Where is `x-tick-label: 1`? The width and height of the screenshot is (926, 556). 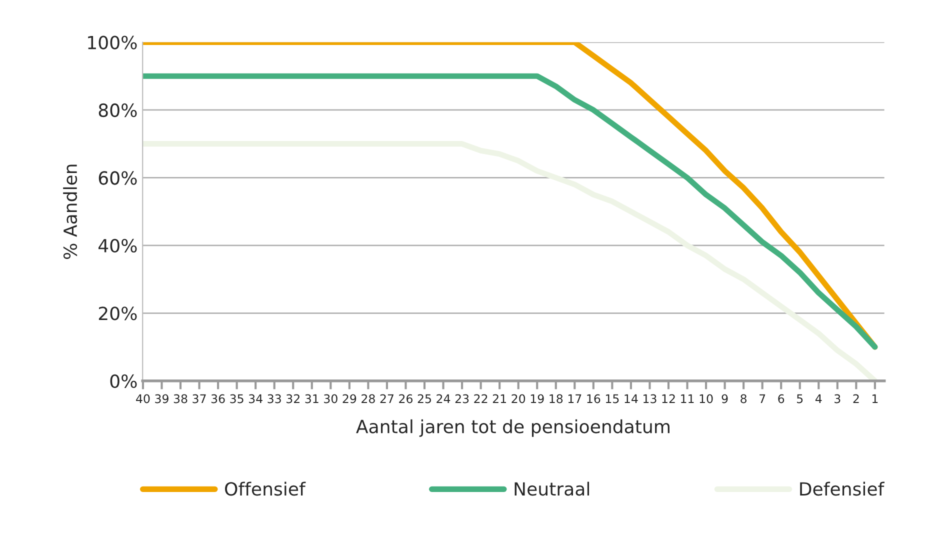 x-tick-label: 1 is located at coordinates (875, 399).